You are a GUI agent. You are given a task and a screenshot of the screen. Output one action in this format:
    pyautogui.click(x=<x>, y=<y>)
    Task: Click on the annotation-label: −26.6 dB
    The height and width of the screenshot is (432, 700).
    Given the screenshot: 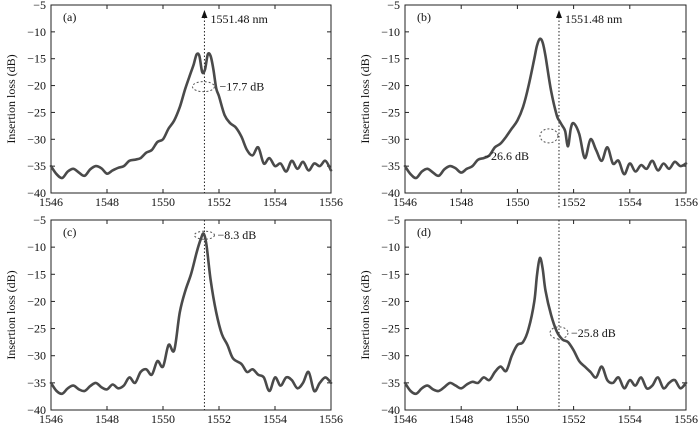 What is the action you would take?
    pyautogui.click(x=506, y=156)
    